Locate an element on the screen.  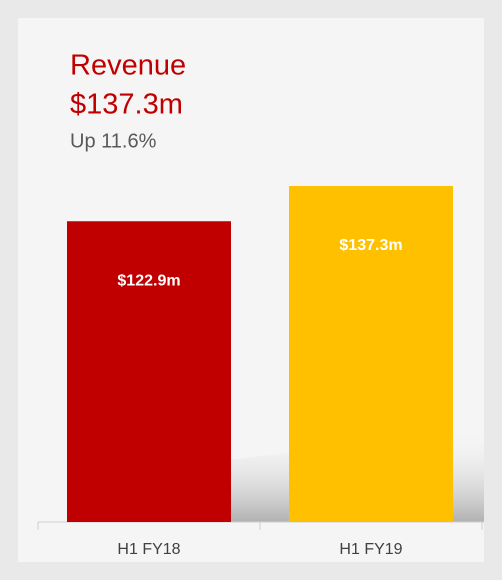
x-tick-label: H1 FY18 is located at coordinates (148, 549).